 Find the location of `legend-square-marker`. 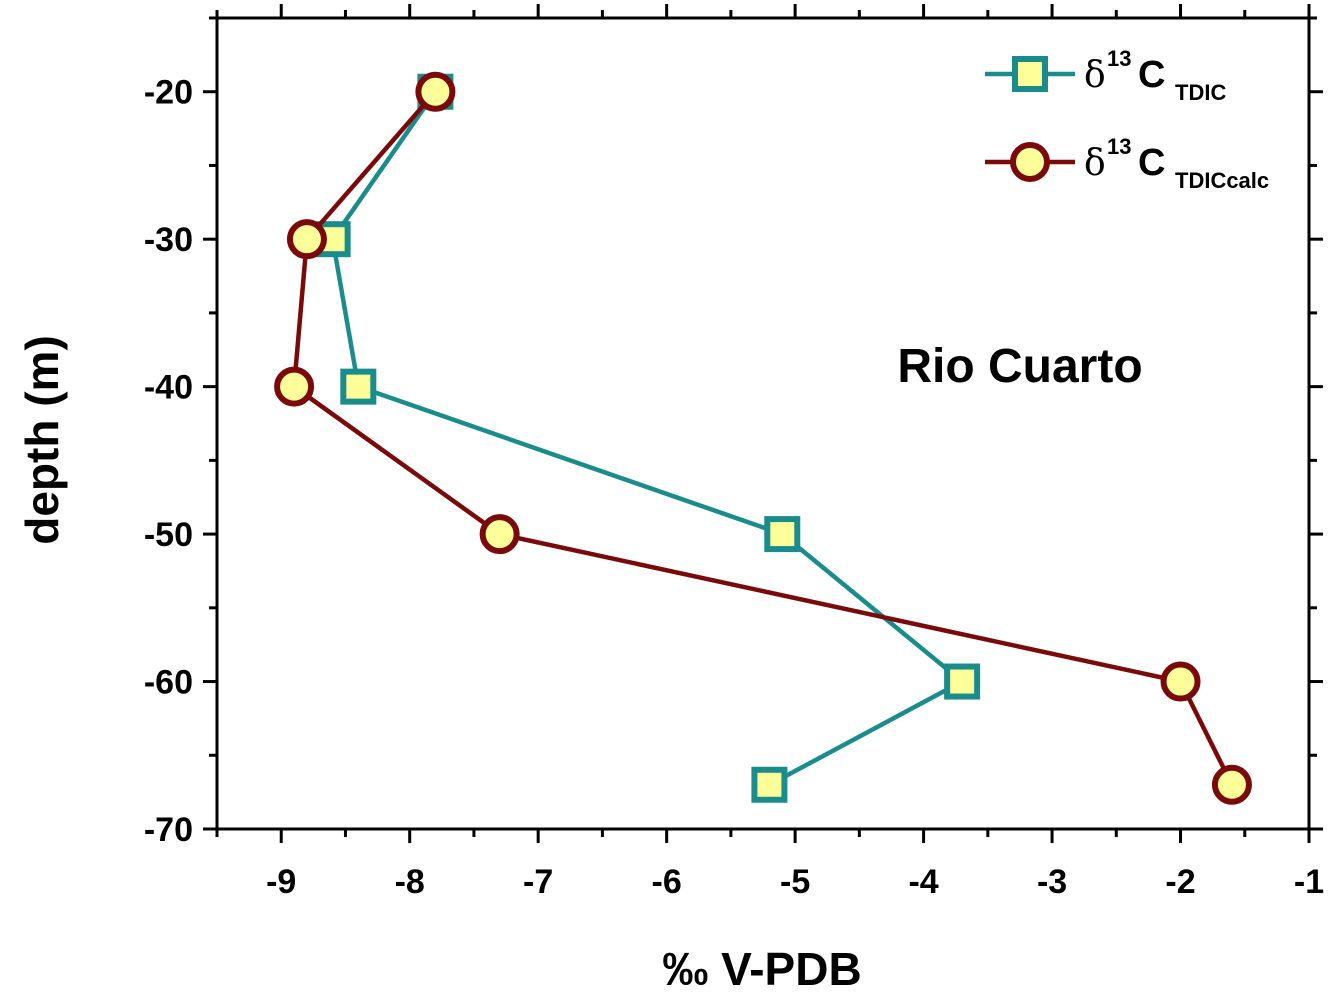

legend-square-marker is located at coordinates (1030, 74).